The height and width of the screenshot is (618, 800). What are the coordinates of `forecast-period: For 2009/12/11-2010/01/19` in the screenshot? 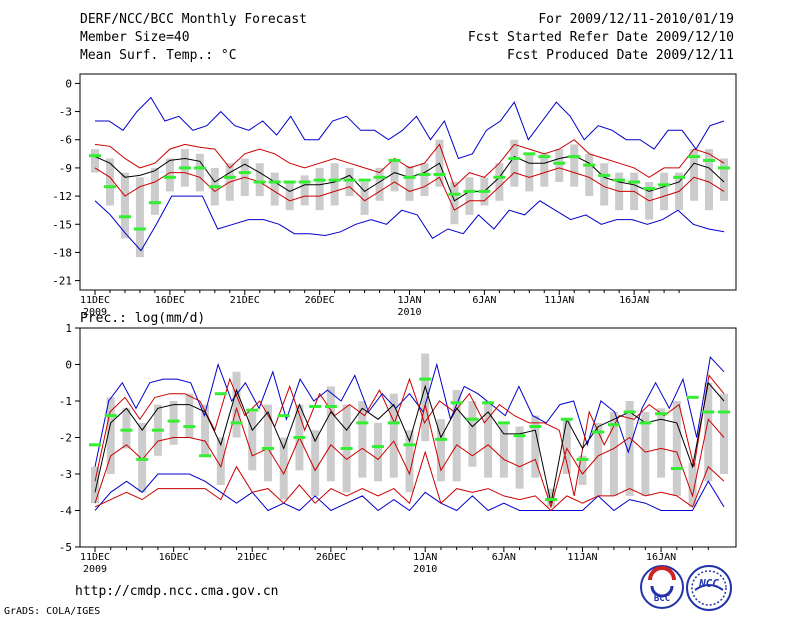 It's located at (636, 19).